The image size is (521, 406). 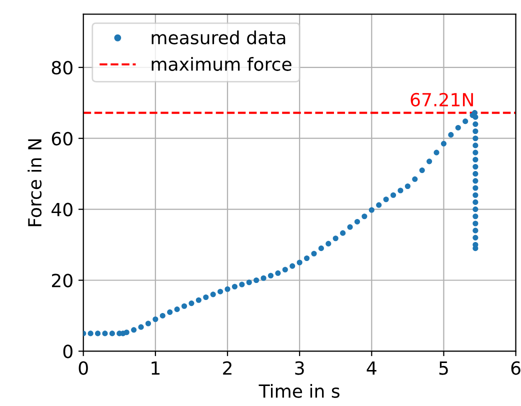 What do you see at coordinates (83, 368) in the screenshot?
I see `x-tick-label: 0` at bounding box center [83, 368].